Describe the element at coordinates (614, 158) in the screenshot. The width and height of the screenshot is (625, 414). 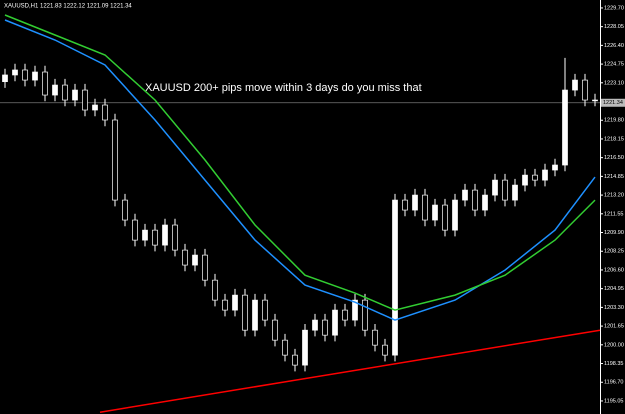
I see `y-tick-label: 1216.50` at that location.